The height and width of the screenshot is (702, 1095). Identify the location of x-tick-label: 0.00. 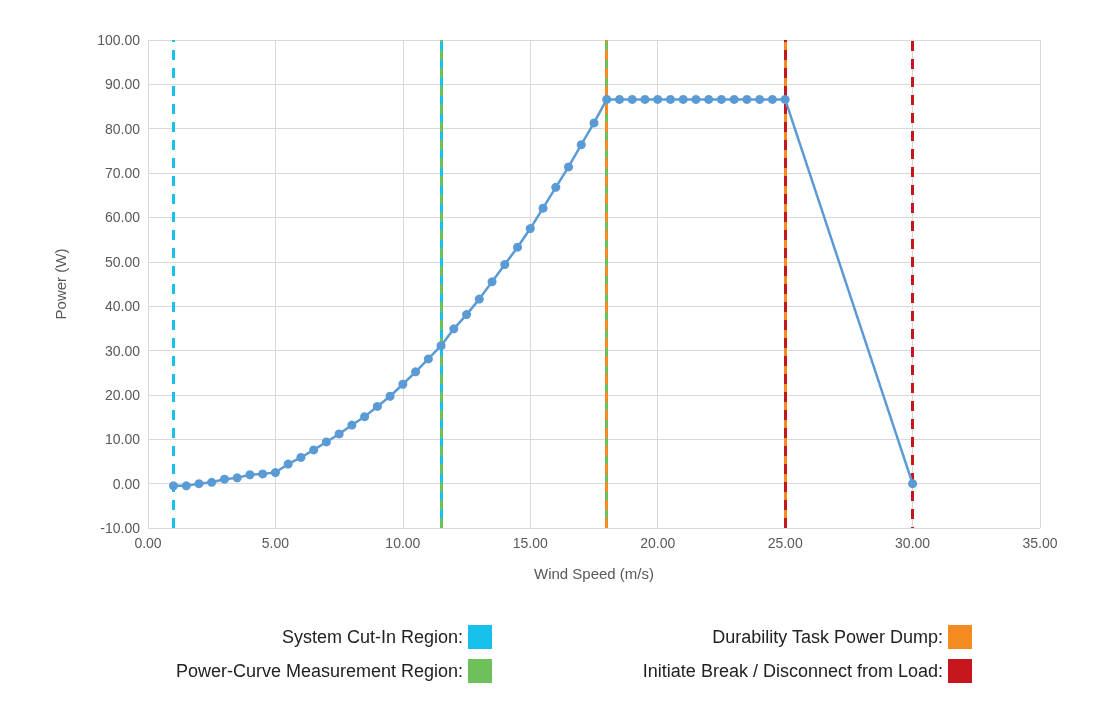
(148, 543).